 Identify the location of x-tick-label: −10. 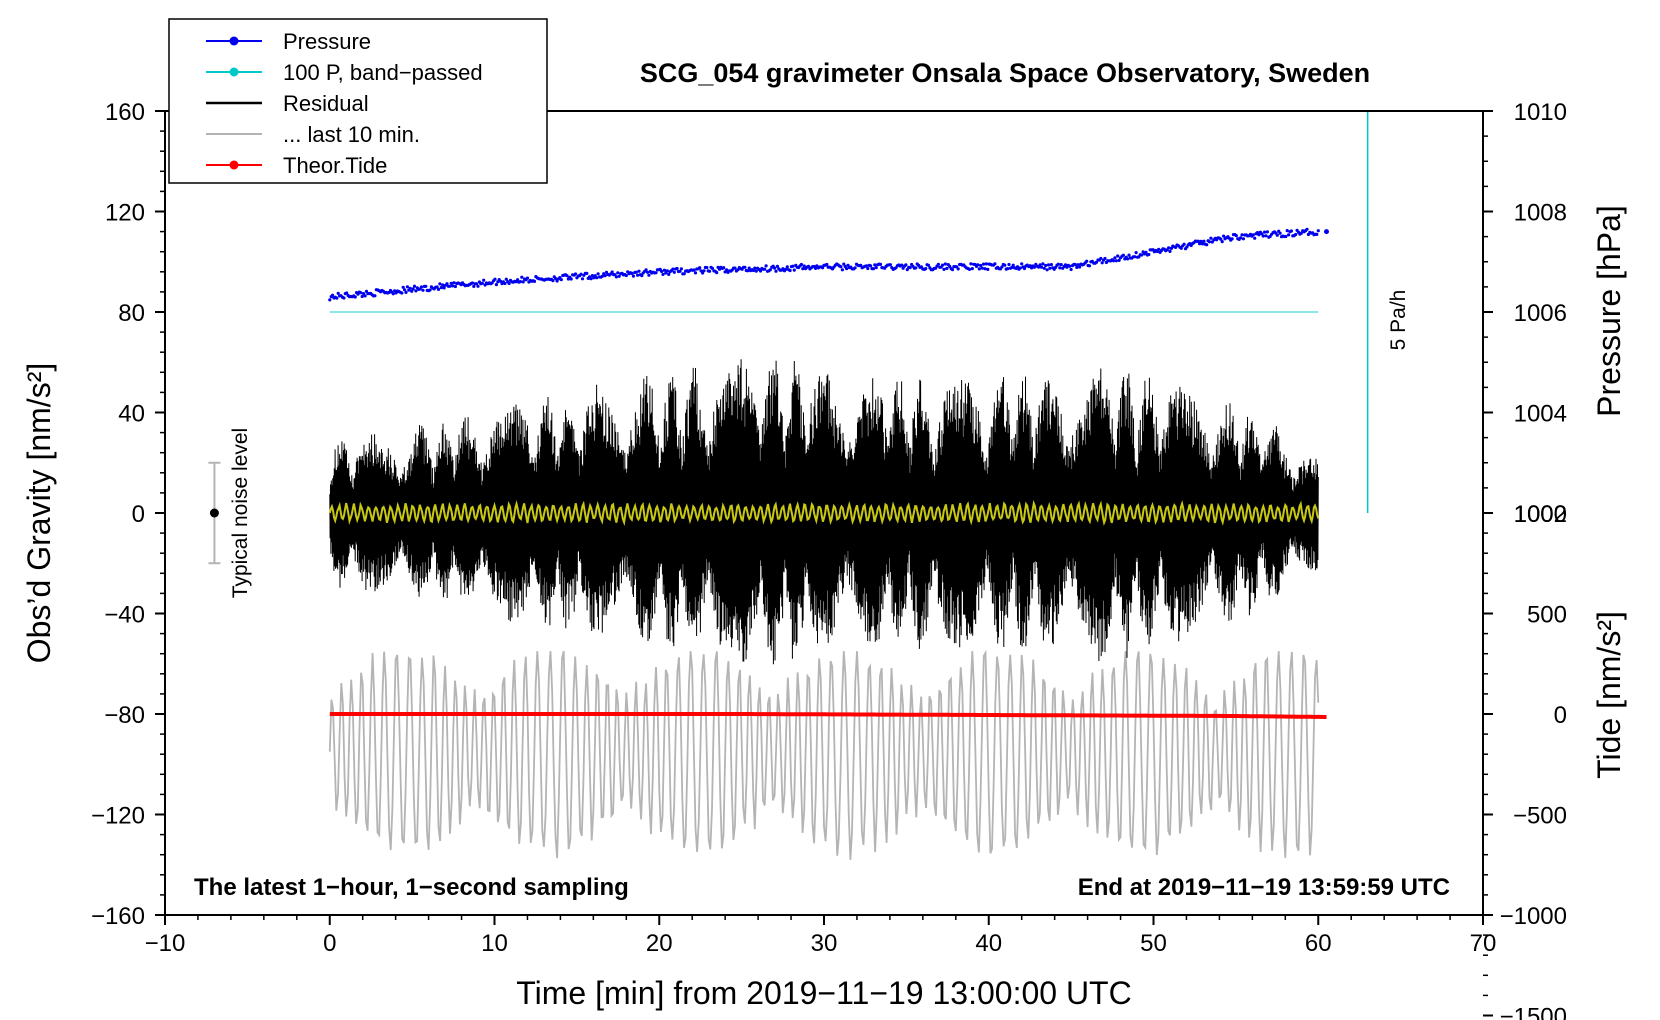
(165, 943).